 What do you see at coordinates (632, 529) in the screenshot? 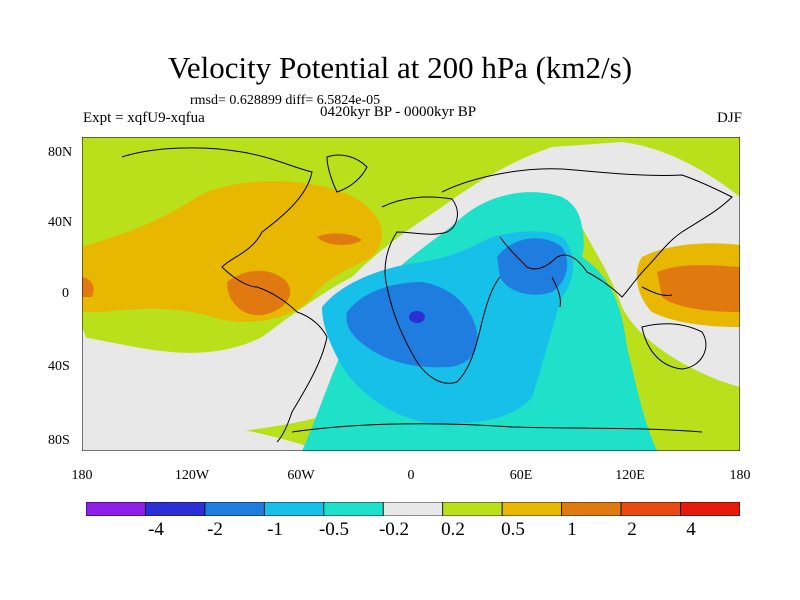
I see `colorbar-label: 2` at bounding box center [632, 529].